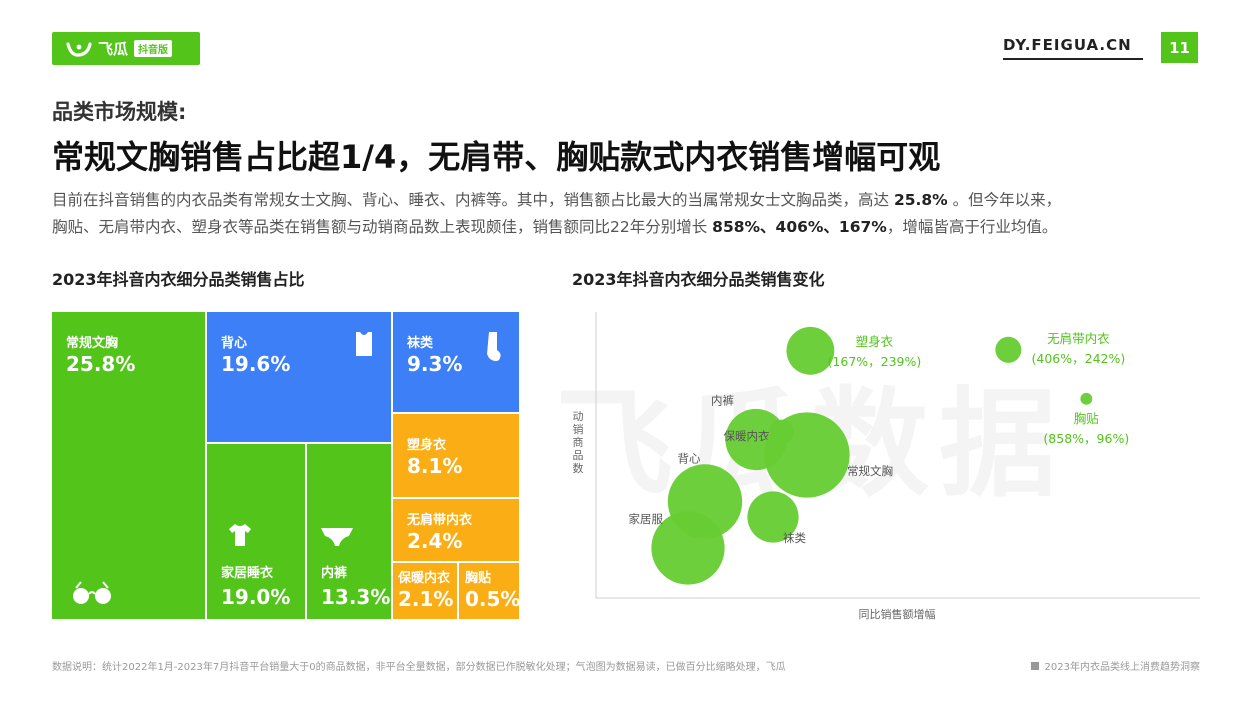  What do you see at coordinates (493, 599) in the screenshot?
I see `cell-value: 0.5%` at bounding box center [493, 599].